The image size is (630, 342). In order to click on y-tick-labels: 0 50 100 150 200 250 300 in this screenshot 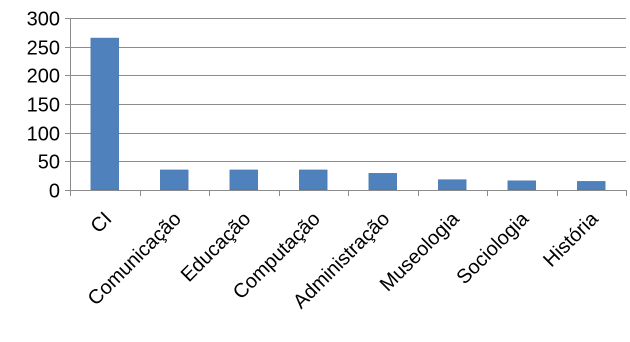, I will do `click(43, 106)`.